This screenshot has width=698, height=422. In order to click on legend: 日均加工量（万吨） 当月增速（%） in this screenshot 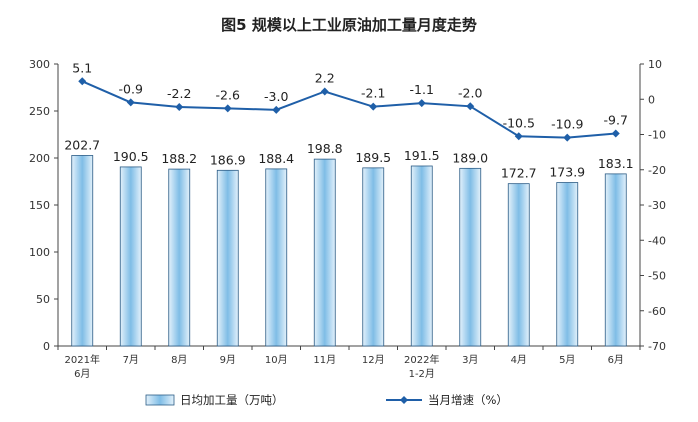, I will do `click(326, 400)`.